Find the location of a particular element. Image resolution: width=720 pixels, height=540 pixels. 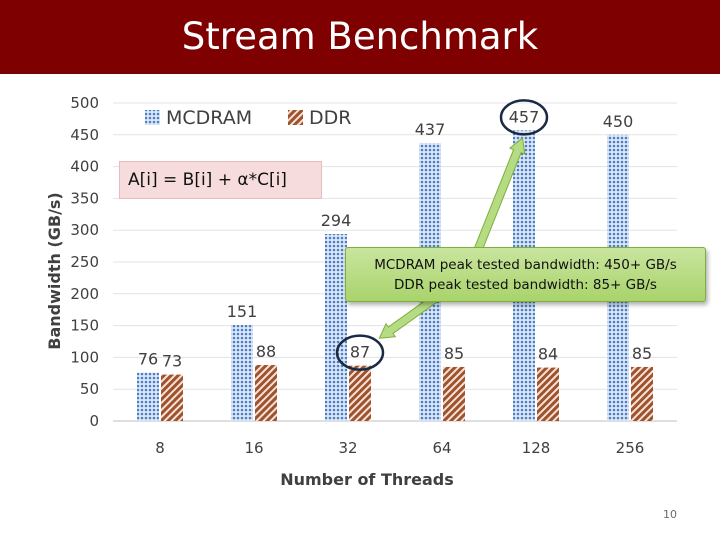

callout-mcdram-text: MCDRAM peak tested bandwidth: 450+ GB/s is located at coordinates (525, 265).